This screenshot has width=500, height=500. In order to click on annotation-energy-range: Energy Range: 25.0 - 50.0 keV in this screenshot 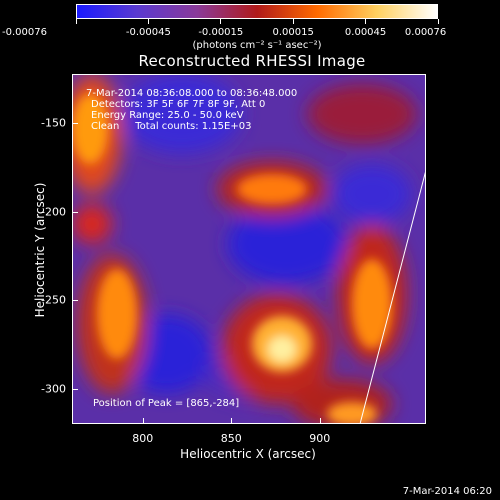, I will do `click(167, 115)`.